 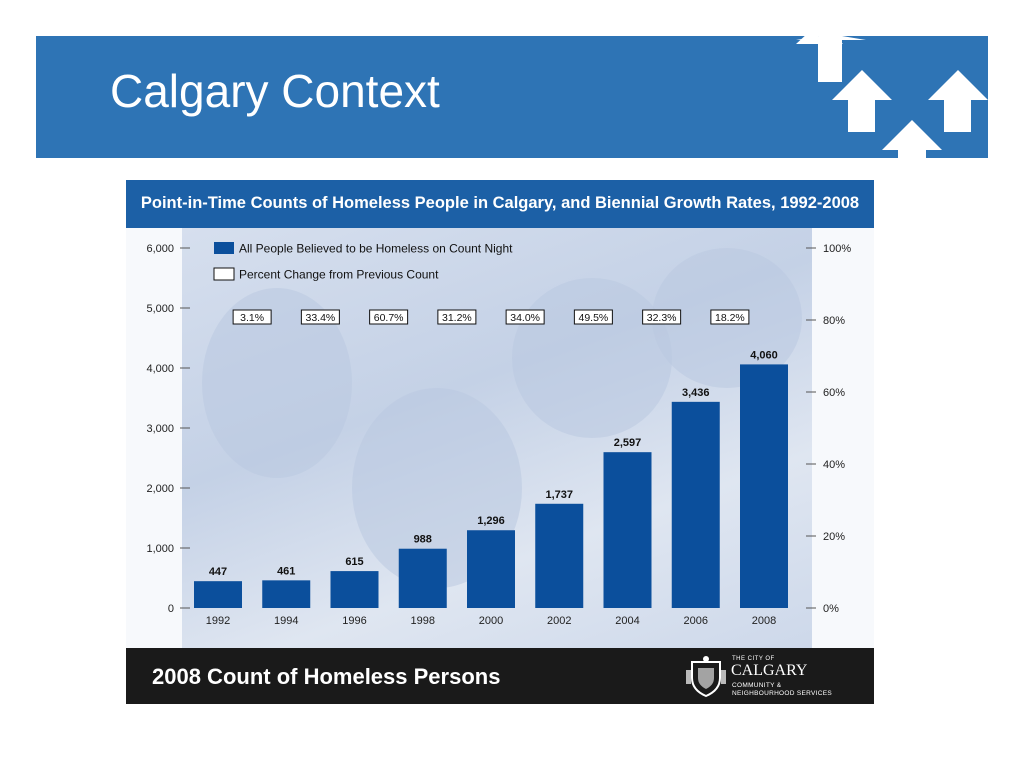 I want to click on y-tick-label: 6,000, so click(x=160, y=249).